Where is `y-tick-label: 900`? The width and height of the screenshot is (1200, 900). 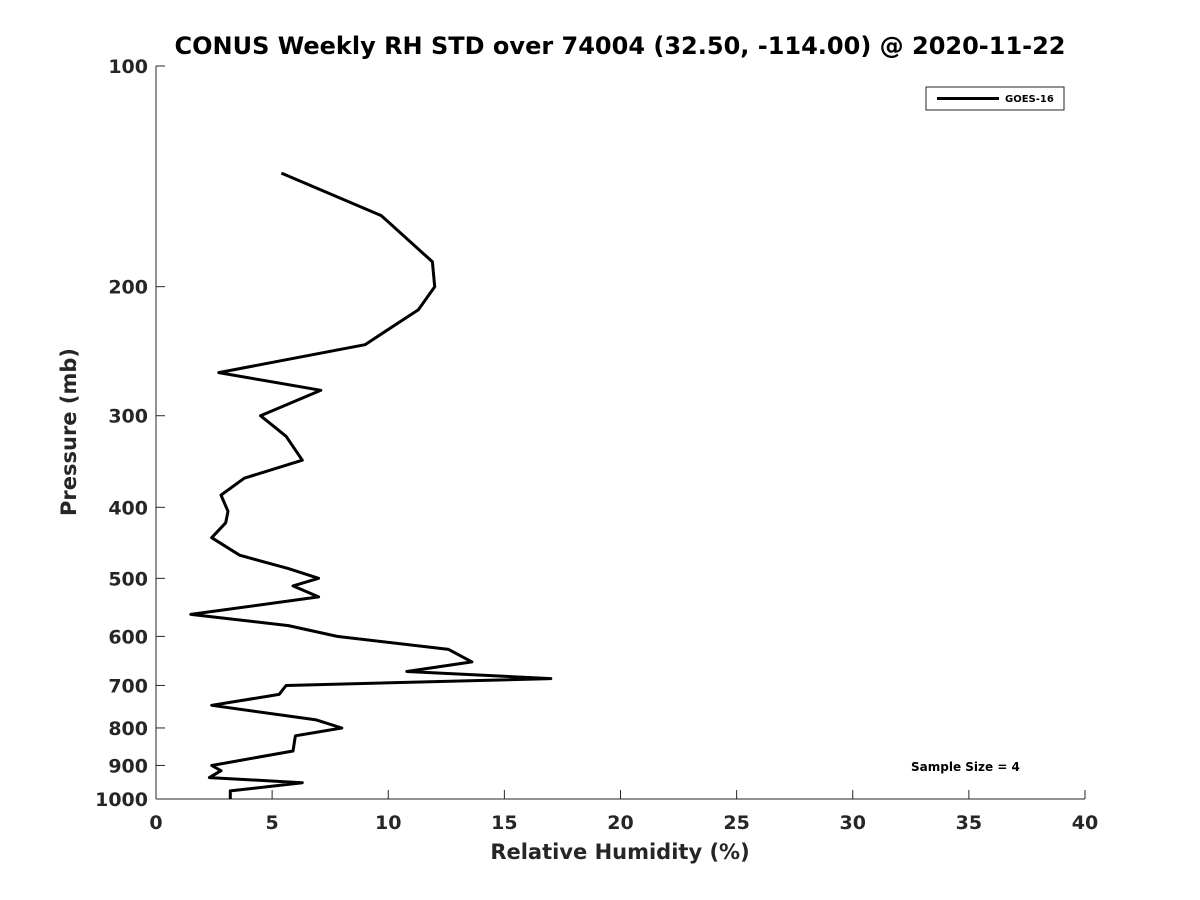 y-tick-label: 900 is located at coordinates (128, 766).